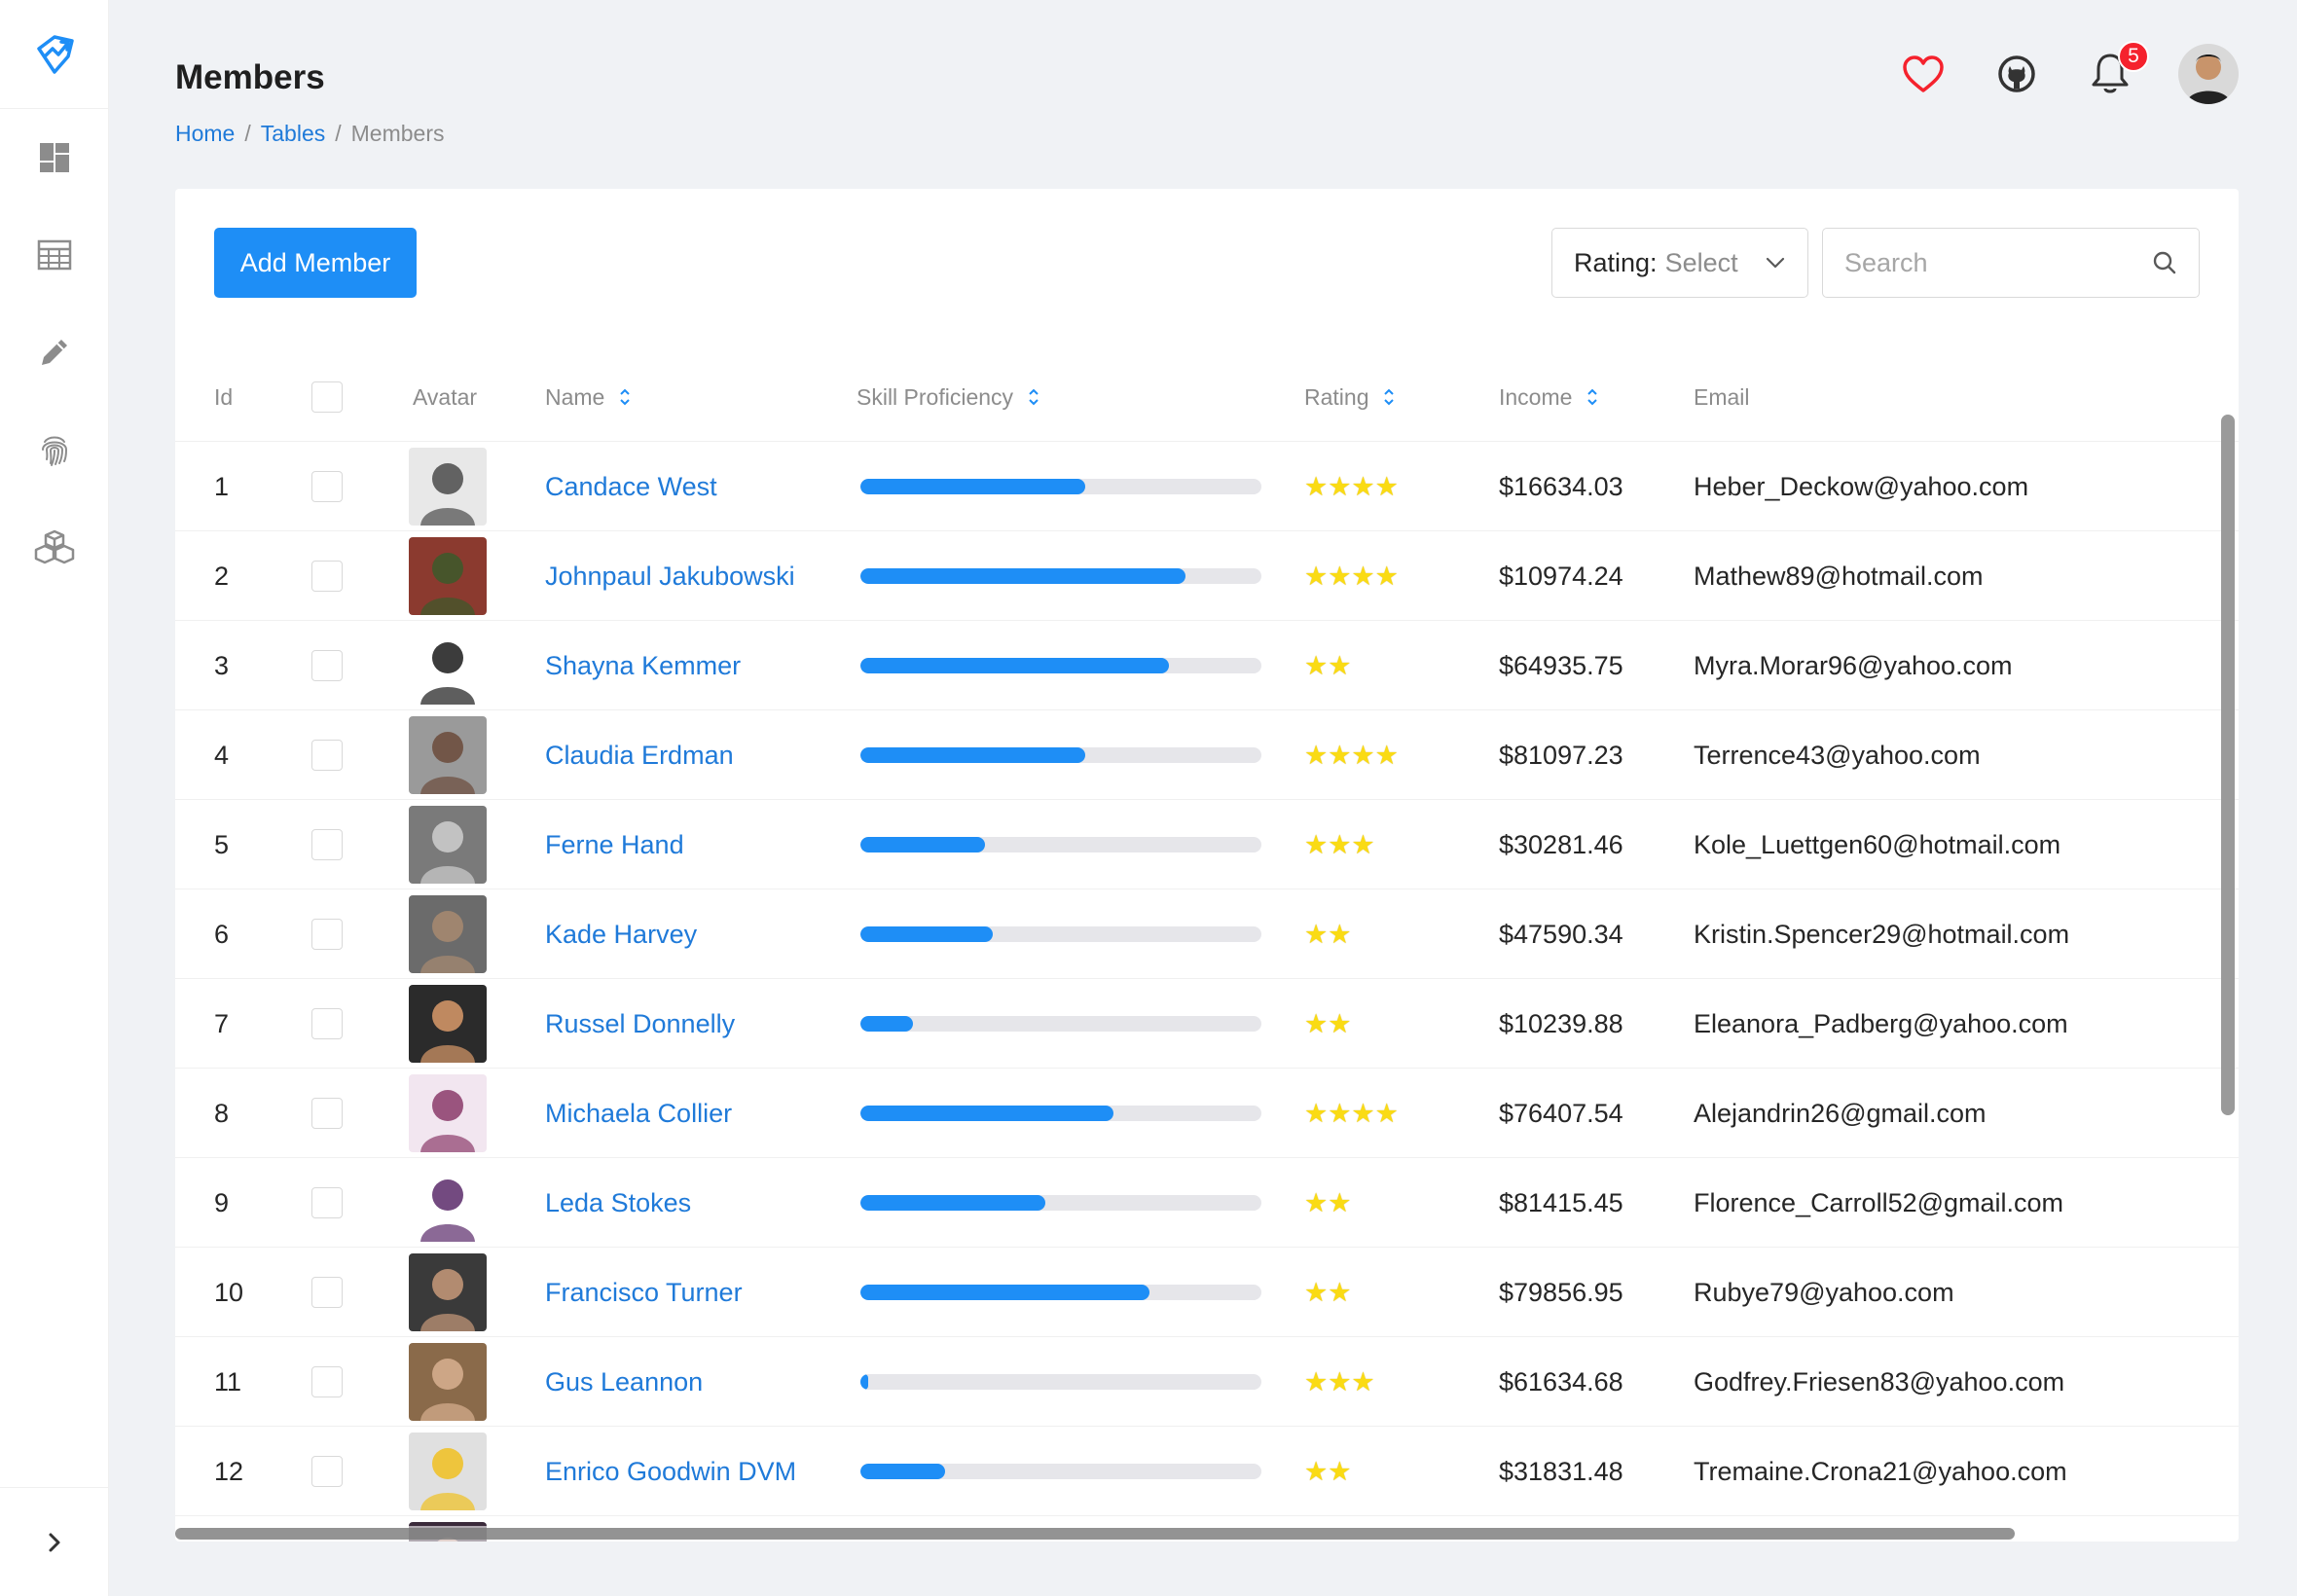 The height and width of the screenshot is (1596, 2297). What do you see at coordinates (1775, 263) in the screenshot?
I see `chevron-down-icon` at bounding box center [1775, 263].